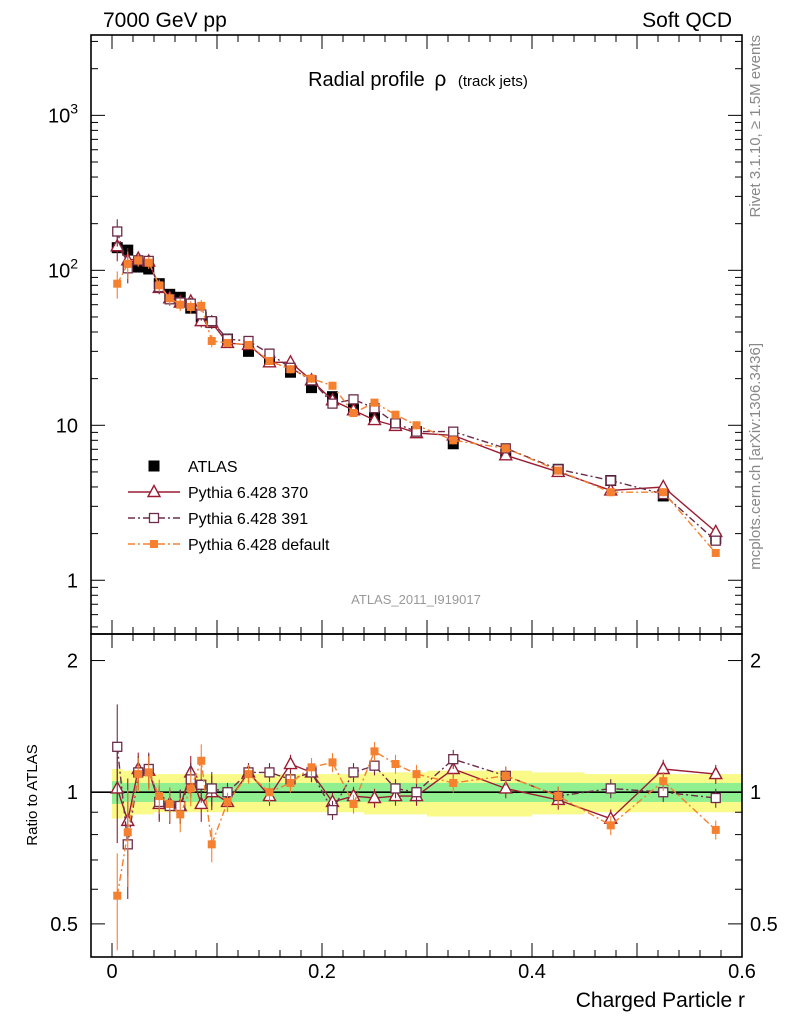  I want to click on mcplots-label: mcplots.cern.ch [arXiv:1306.3436], so click(755, 456).